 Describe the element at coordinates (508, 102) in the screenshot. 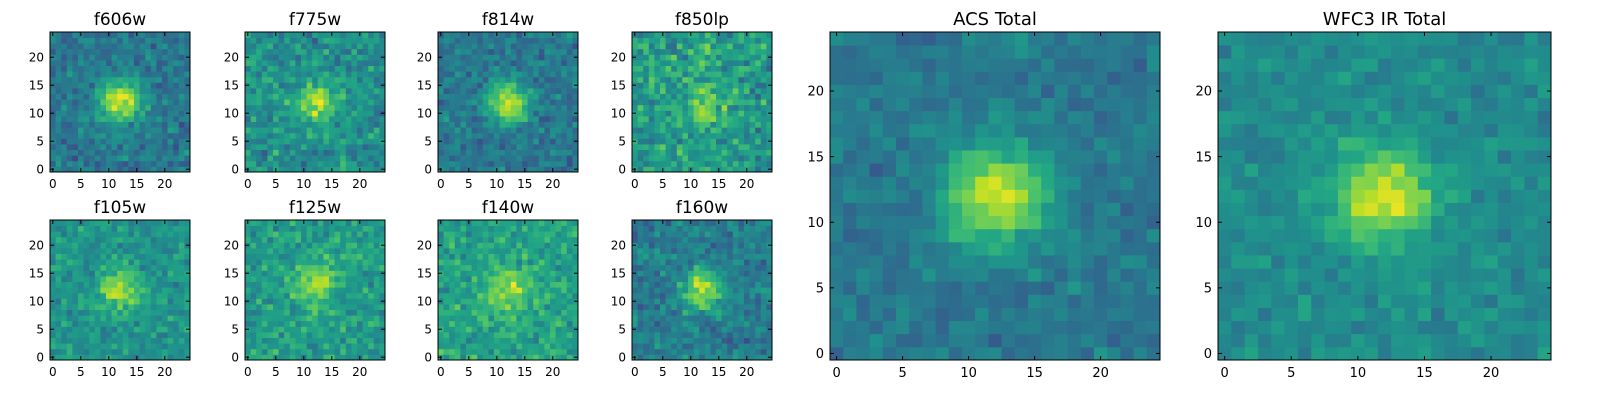

I see `heatmap-cells` at that location.